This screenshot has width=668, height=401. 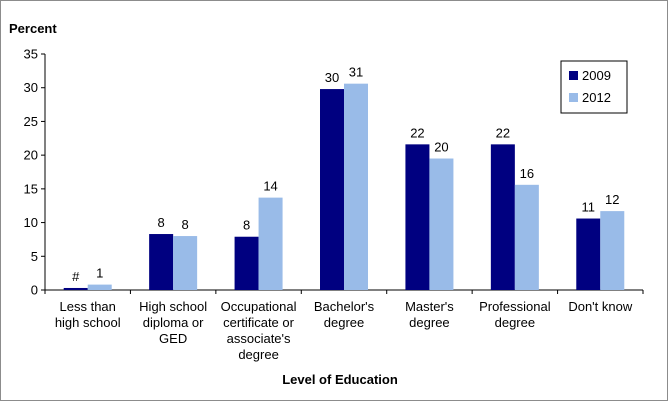 I want to click on y-tick-label: 35, so click(x=31, y=54).